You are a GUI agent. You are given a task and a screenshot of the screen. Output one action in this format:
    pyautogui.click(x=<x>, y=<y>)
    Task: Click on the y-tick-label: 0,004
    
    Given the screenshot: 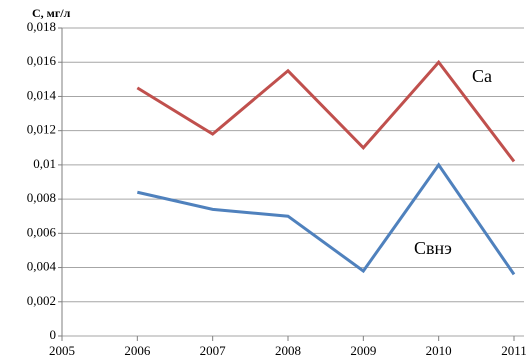 What is the action you would take?
    pyautogui.click(x=42, y=266)
    